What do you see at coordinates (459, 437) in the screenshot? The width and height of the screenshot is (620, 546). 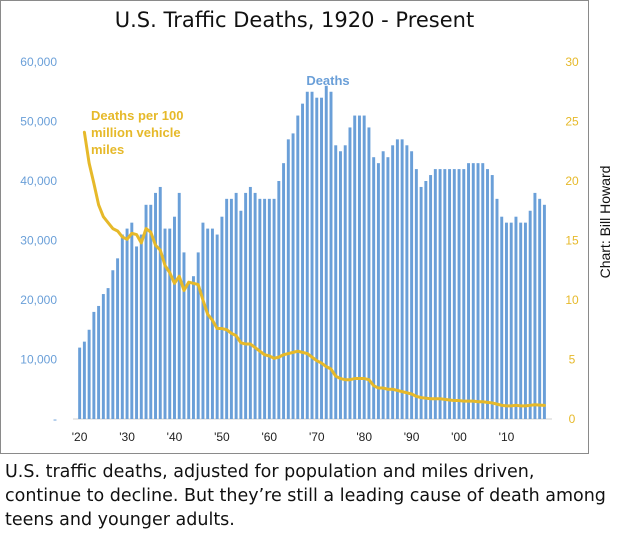 I see `x-tick-label: '00` at bounding box center [459, 437].